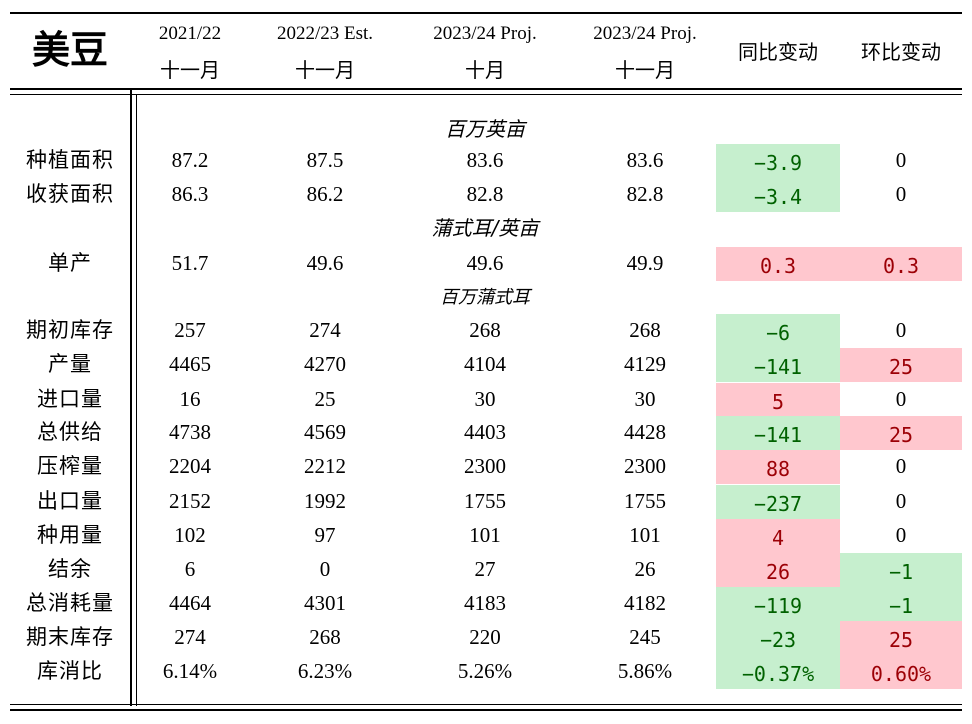 This screenshot has width=972, height=724. Describe the element at coordinates (778, 502) in the screenshot. I see `yoy-change-cell: −237` at that location.